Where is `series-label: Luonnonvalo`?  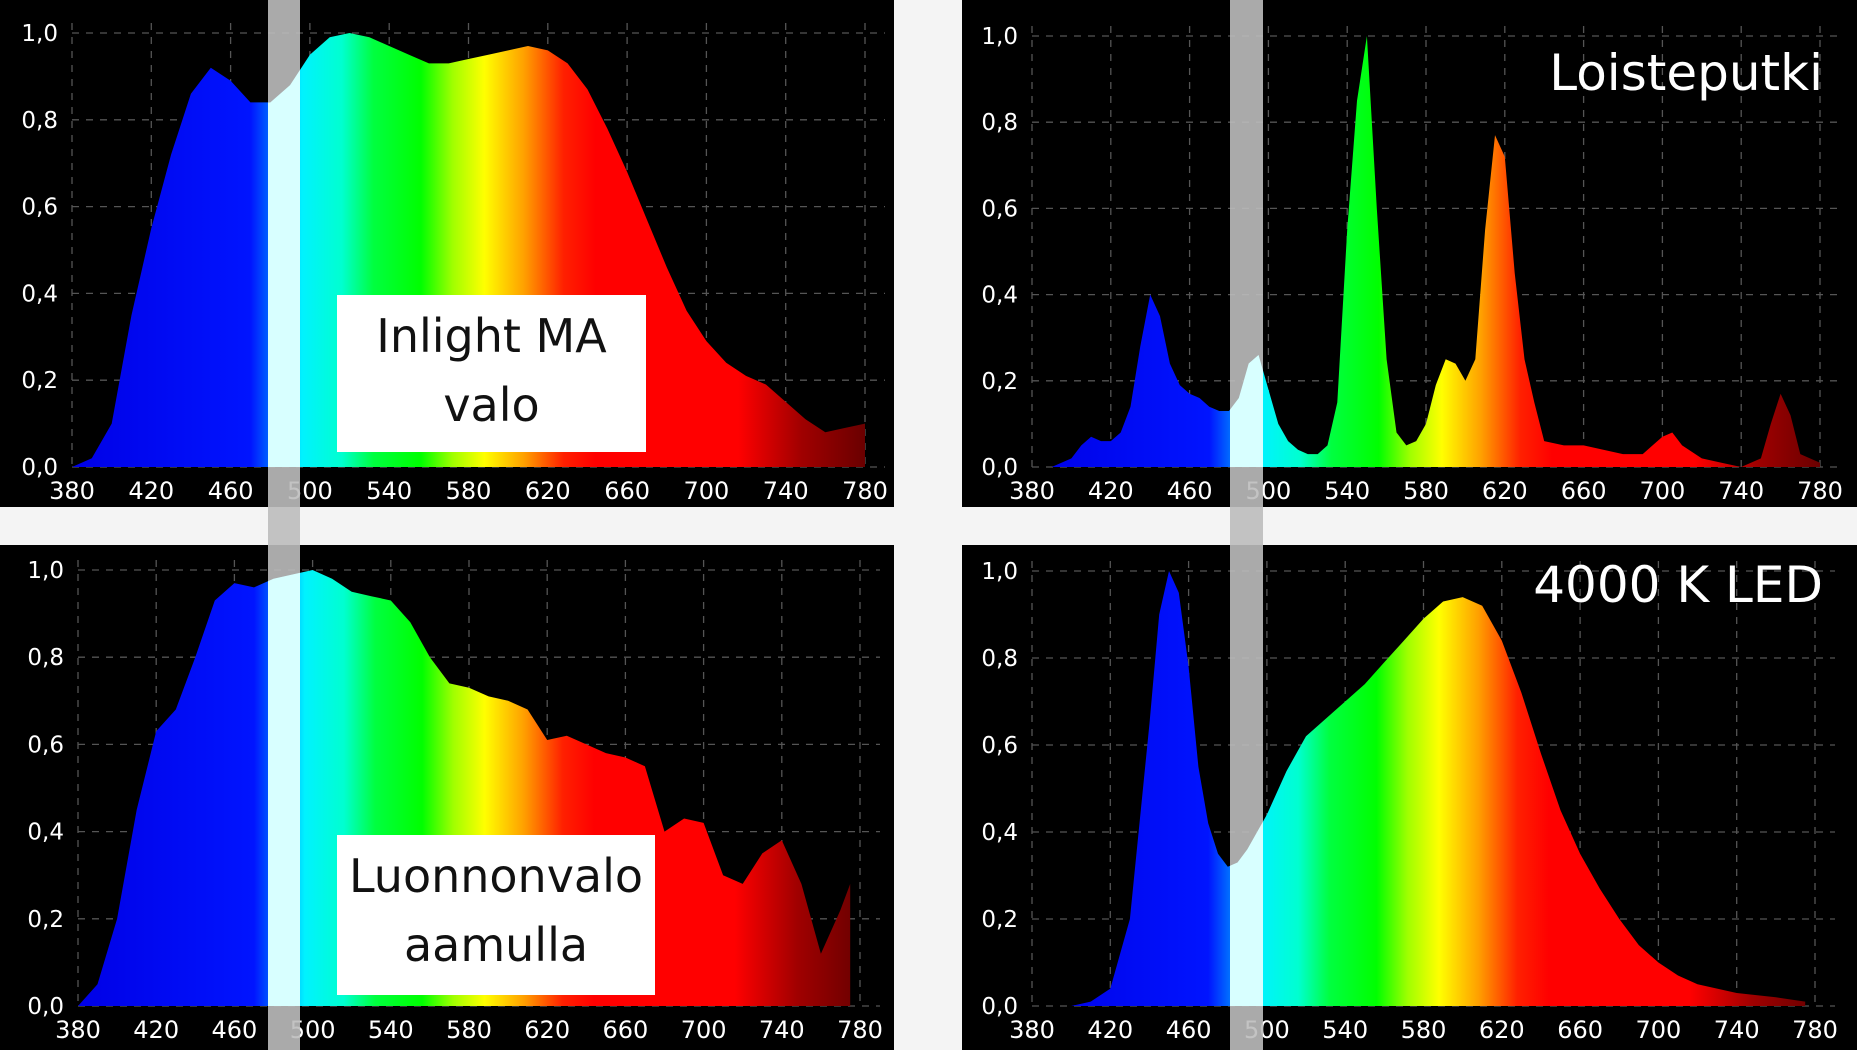
series-label: Luonnonvalo is located at coordinates (496, 876).